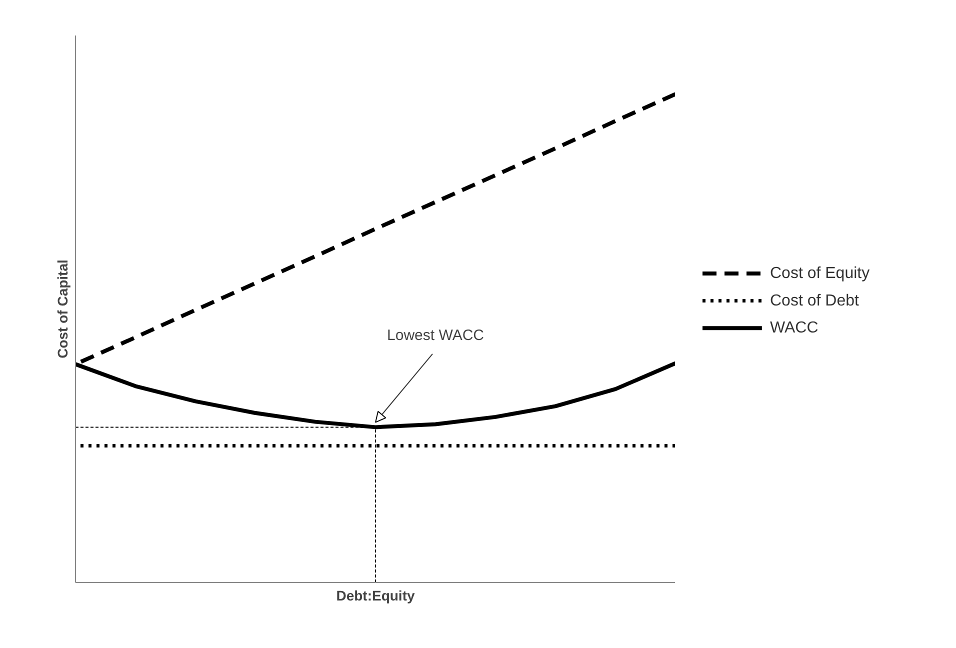 The width and height of the screenshot is (956, 648). What do you see at coordinates (375, 596) in the screenshot?
I see `x-axis-title: Debt:Equity` at bounding box center [375, 596].